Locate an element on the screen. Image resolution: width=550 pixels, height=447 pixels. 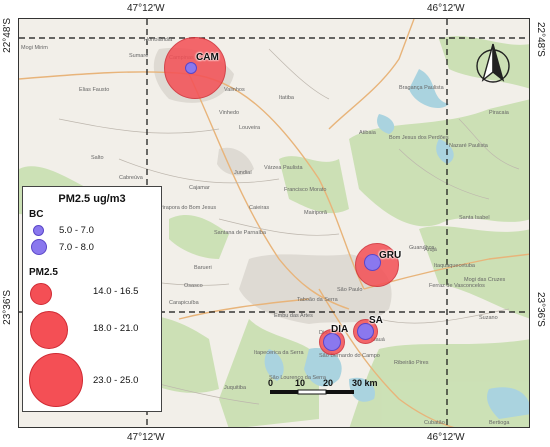
scale-tick-0: 0 is located at coordinates (271, 383).